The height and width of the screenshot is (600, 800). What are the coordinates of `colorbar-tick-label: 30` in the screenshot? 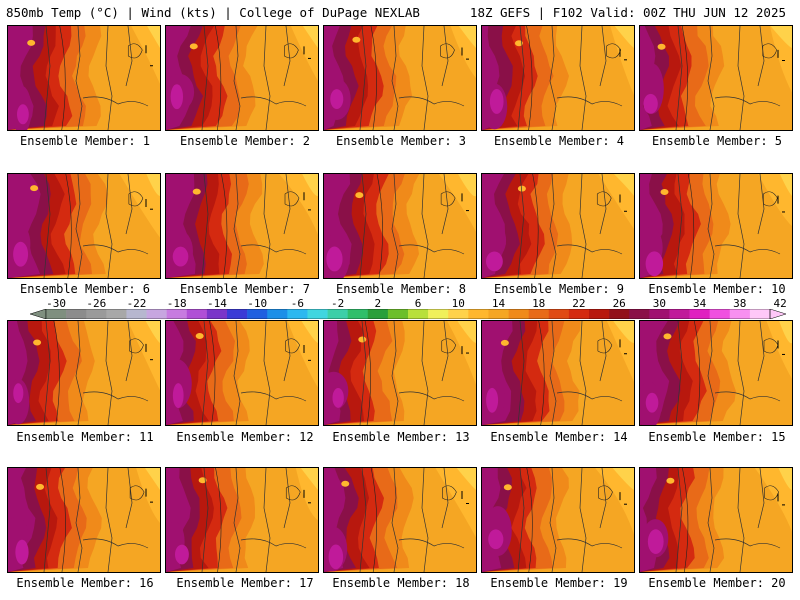 It's located at (659, 303).